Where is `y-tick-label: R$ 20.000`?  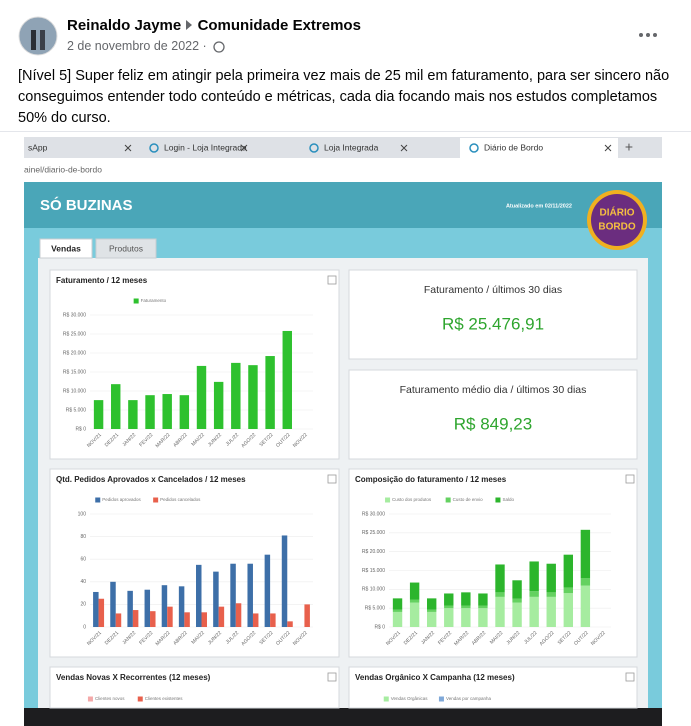 y-tick-label: R$ 20.000 is located at coordinates (74, 353).